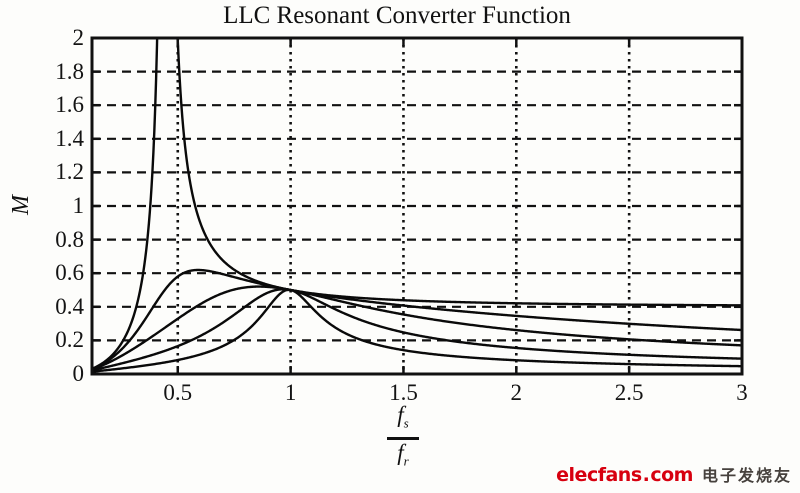  Describe the element at coordinates (403, 392) in the screenshot. I see `x-tick-label: 1.5` at that location.